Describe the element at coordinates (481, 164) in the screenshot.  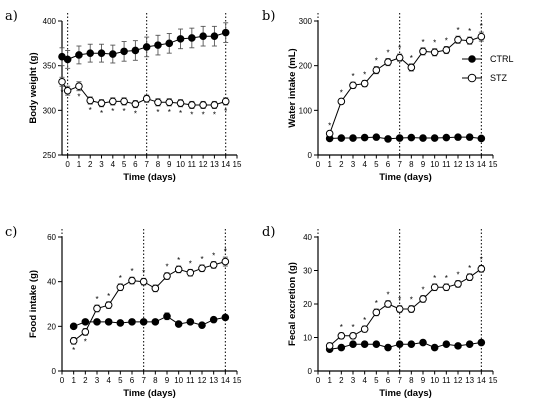
I see `x-tick-label: 14` at that location.